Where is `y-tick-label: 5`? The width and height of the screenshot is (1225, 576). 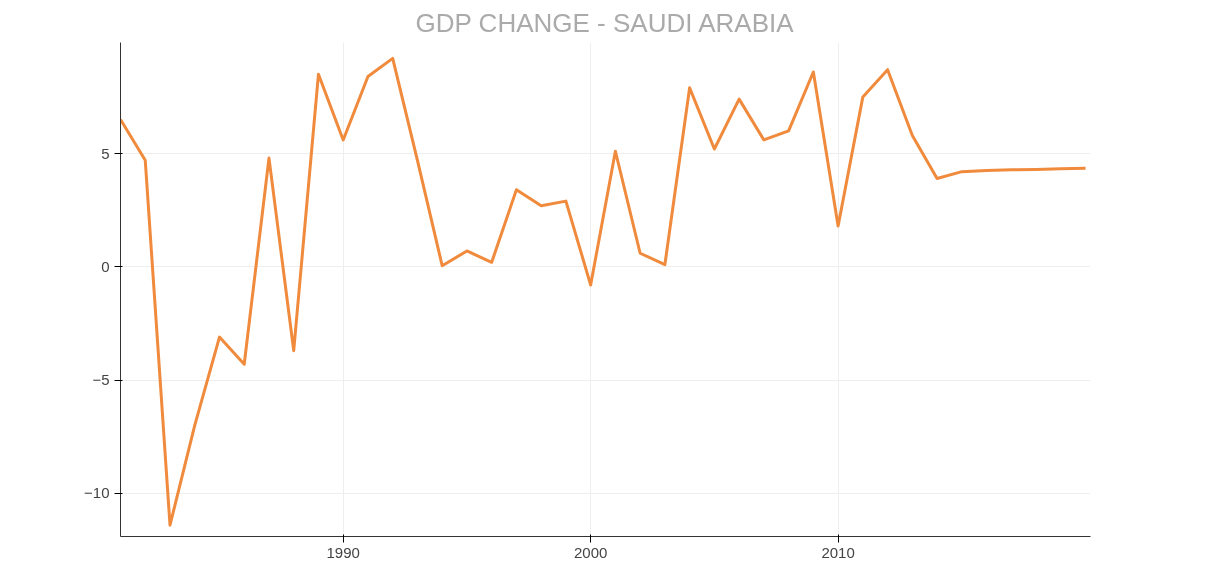
y-tick-label: 5 is located at coordinates (105, 153).